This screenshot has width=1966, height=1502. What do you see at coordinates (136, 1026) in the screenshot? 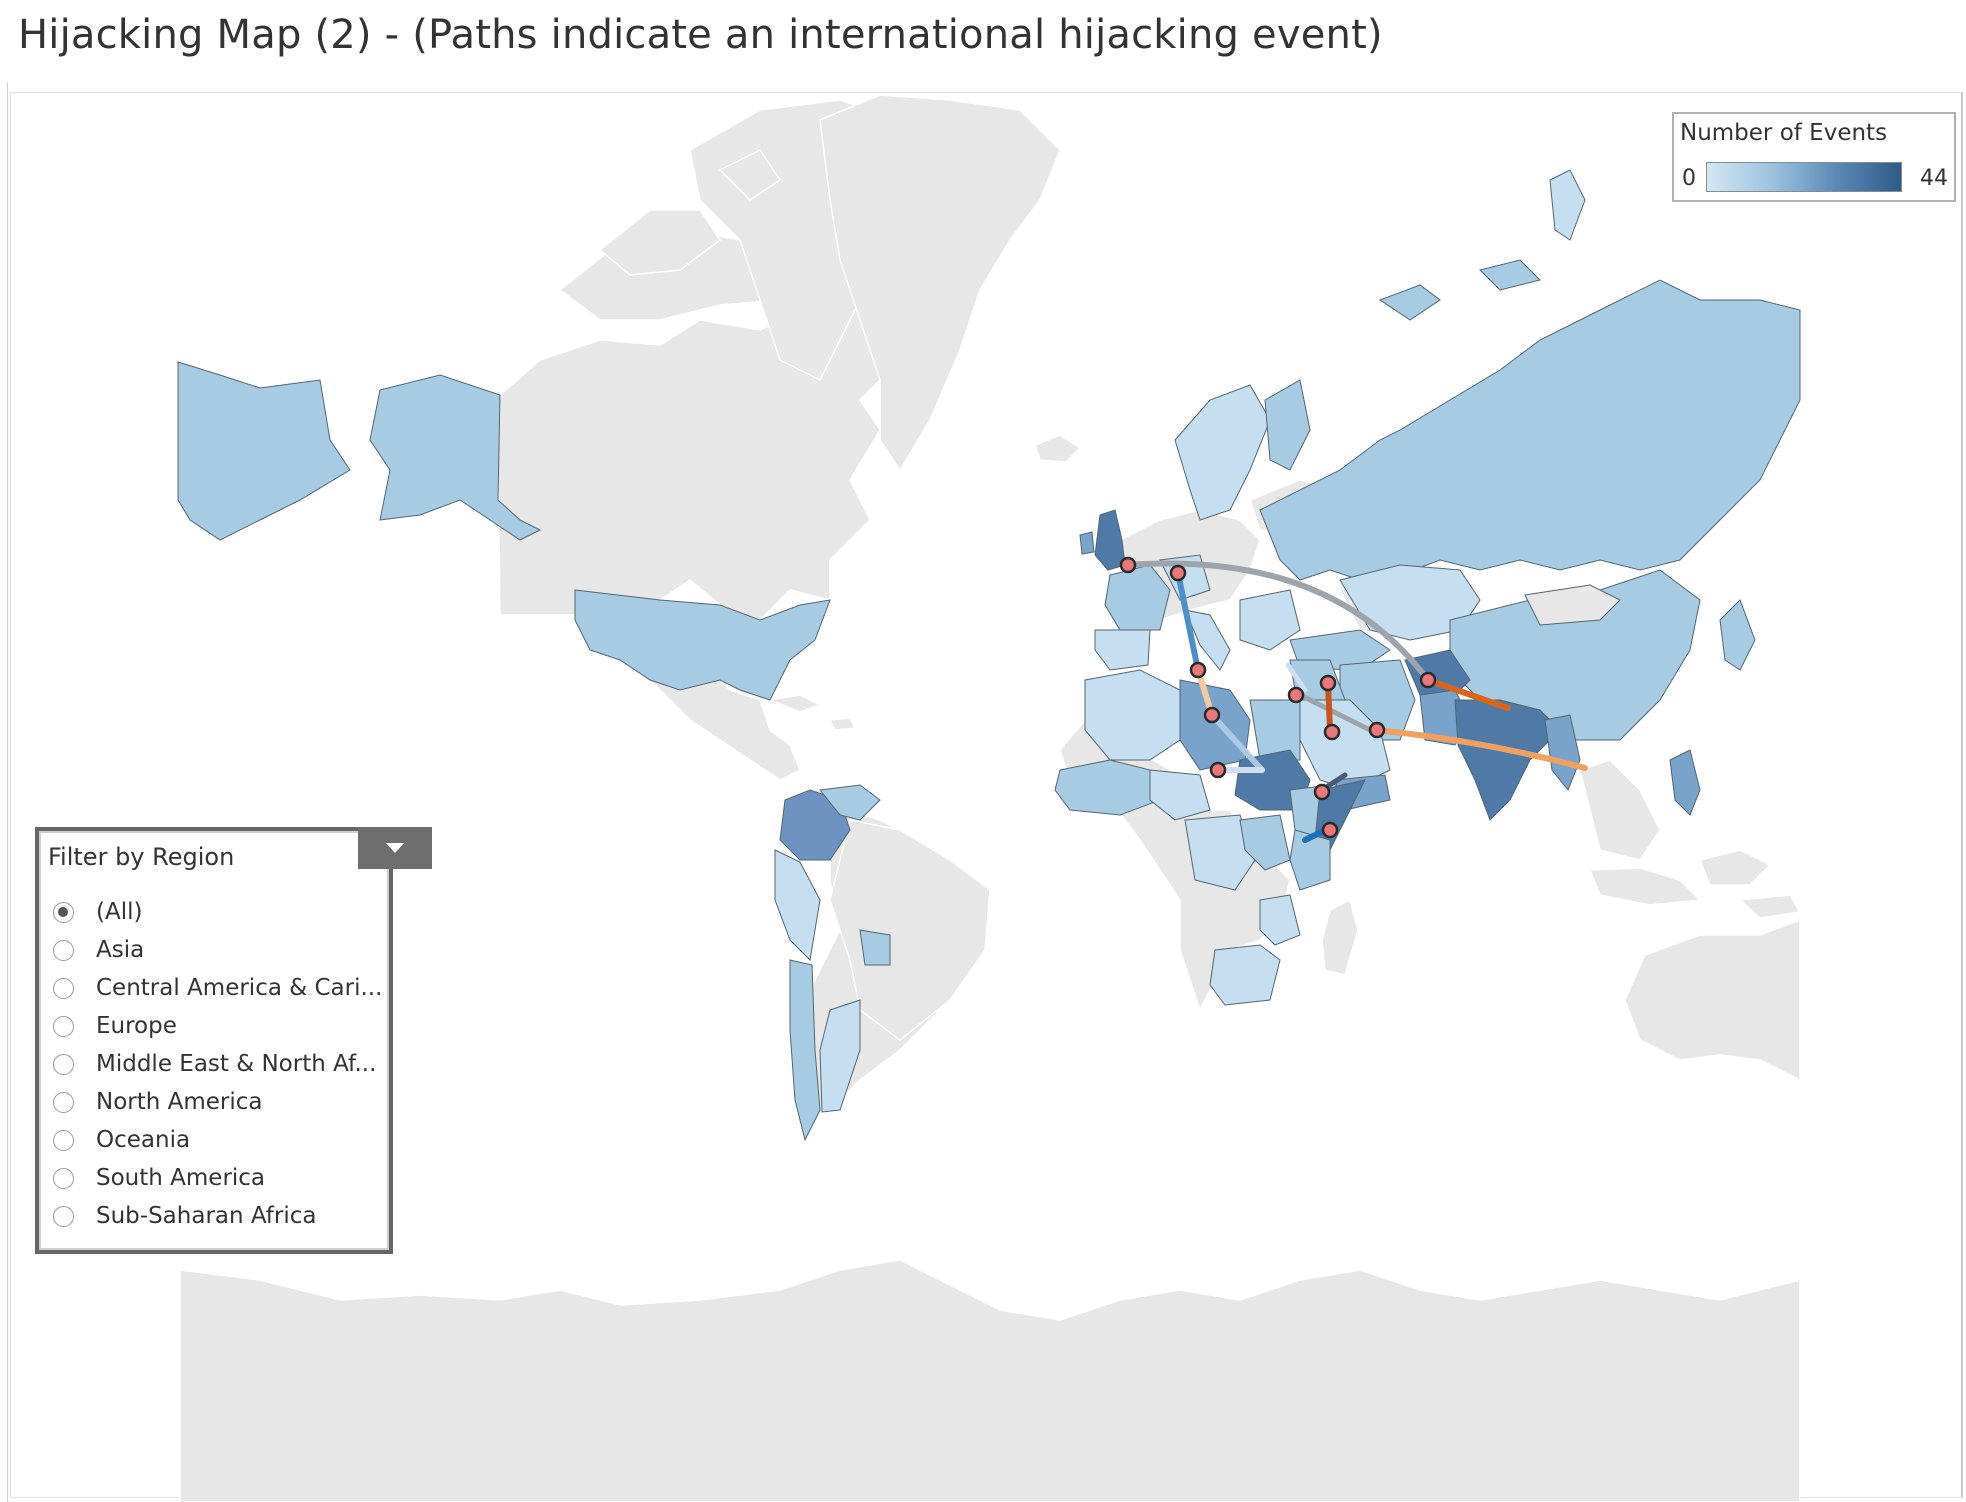
I see `filter-option-label: Europe` at bounding box center [136, 1026].